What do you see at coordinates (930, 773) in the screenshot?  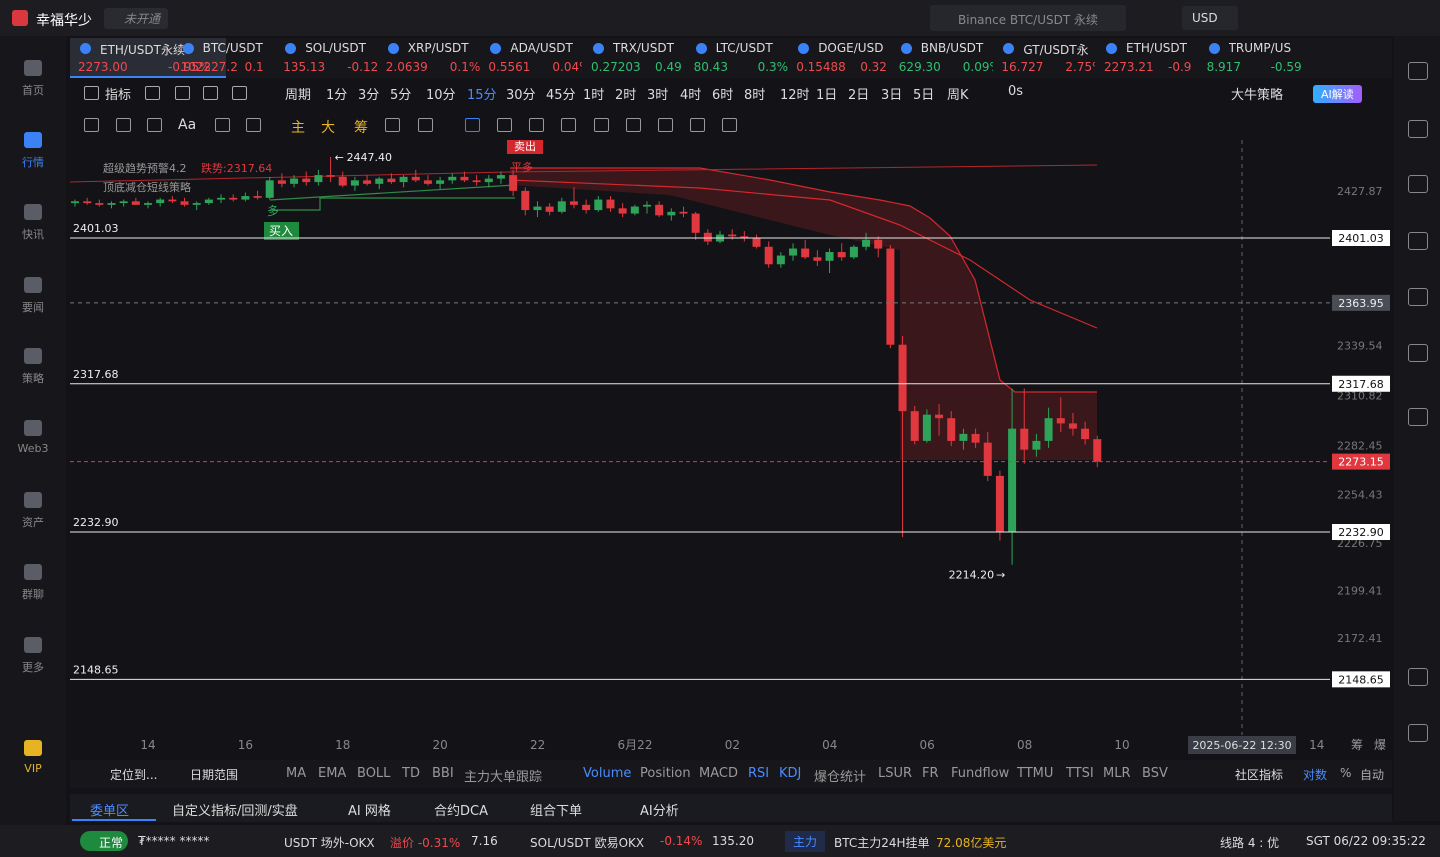 I see `indicator-item: FR` at bounding box center [930, 773].